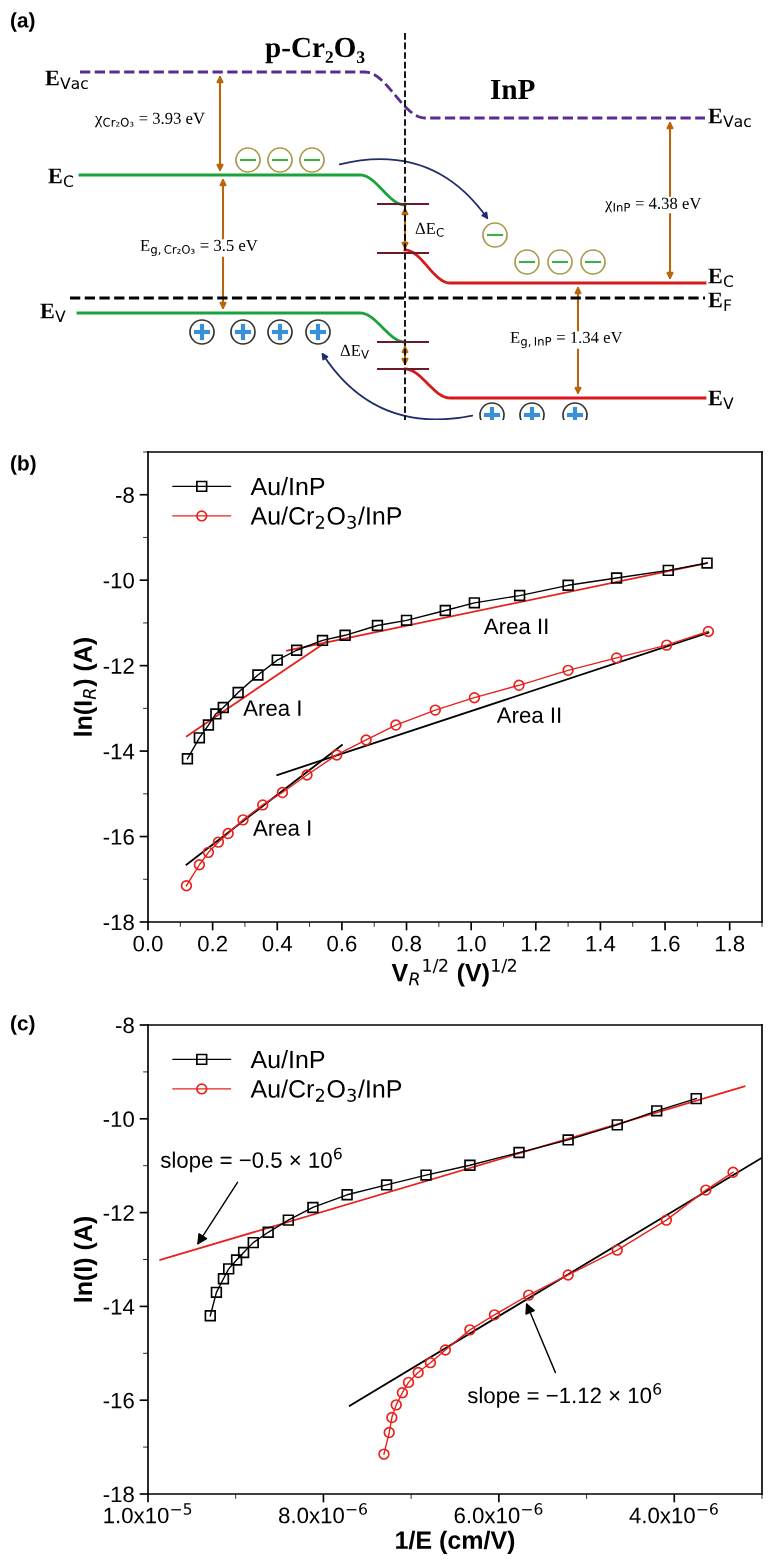 Image resolution: width=769 pixels, height=1567 pixels. I want to click on x-tick-label: 0.6, so click(342, 943).